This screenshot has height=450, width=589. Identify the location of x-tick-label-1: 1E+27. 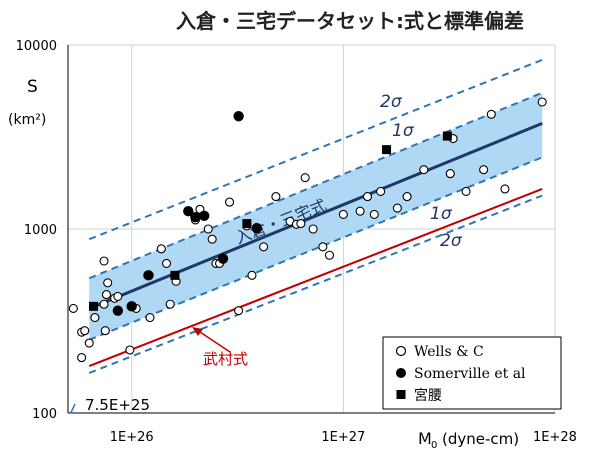
(343, 437).